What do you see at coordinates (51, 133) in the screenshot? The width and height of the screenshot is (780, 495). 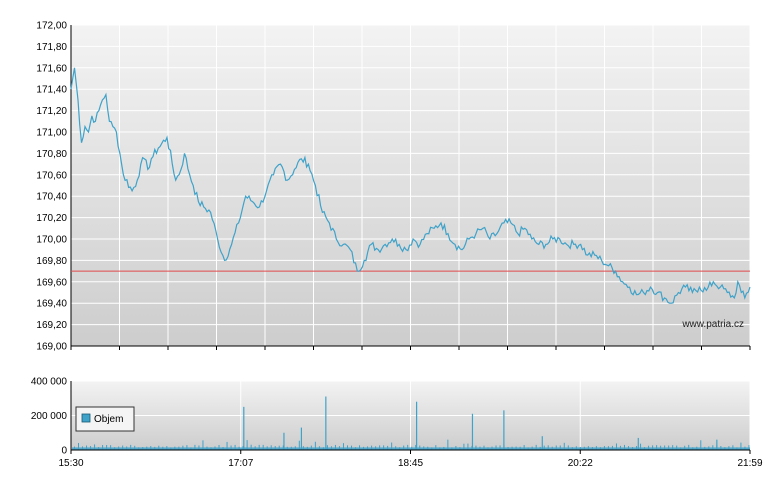 I see `price-y-tick-label: 171,00` at bounding box center [51, 133].